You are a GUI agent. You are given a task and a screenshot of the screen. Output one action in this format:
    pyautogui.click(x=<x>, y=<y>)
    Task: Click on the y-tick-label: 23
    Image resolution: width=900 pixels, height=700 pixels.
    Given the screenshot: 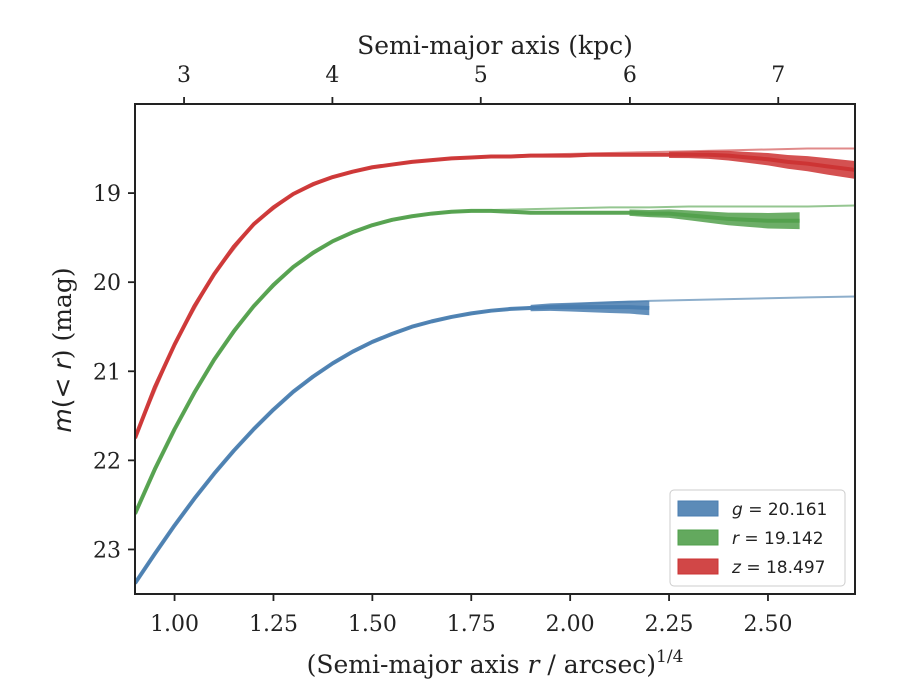 What is the action you would take?
    pyautogui.click(x=107, y=550)
    